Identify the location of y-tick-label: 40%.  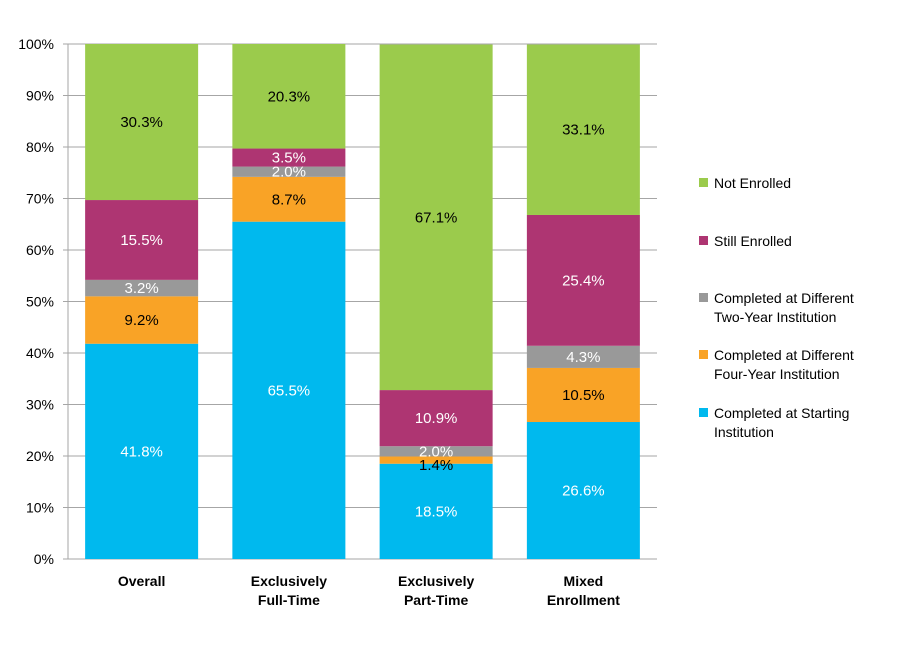
(40, 353).